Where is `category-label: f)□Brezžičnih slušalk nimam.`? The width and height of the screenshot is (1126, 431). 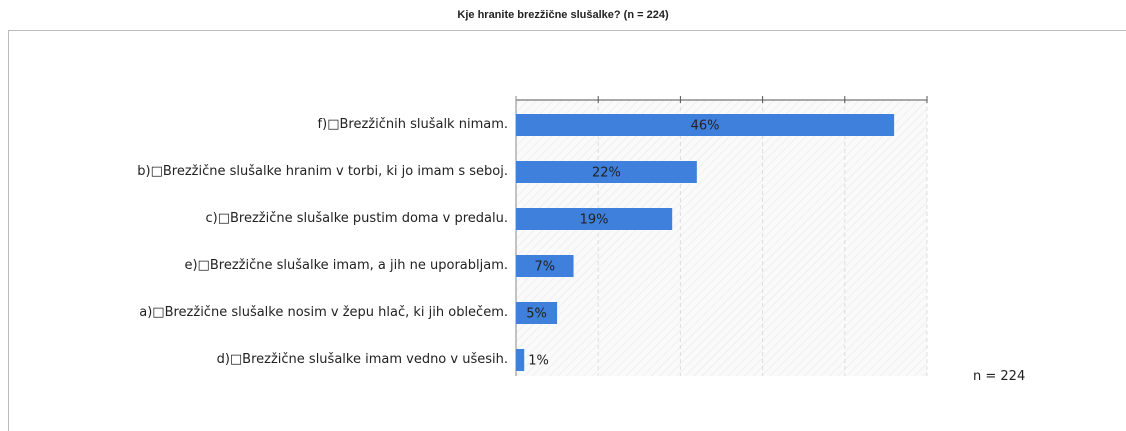 category-label: f)□Brezžičnih slušalk nimam. is located at coordinates (412, 124).